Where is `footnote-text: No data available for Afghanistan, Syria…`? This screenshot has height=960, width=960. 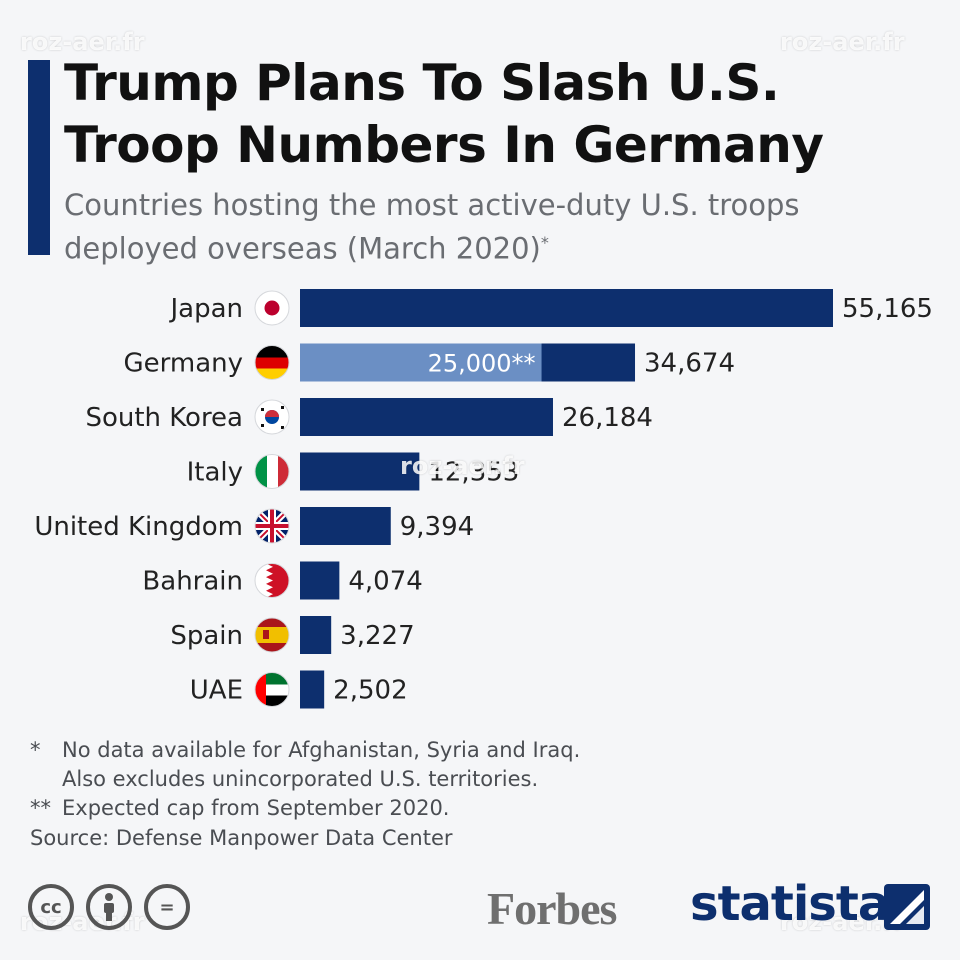
footnote-text: No data available for Afghanistan, Syria… is located at coordinates (321, 765).